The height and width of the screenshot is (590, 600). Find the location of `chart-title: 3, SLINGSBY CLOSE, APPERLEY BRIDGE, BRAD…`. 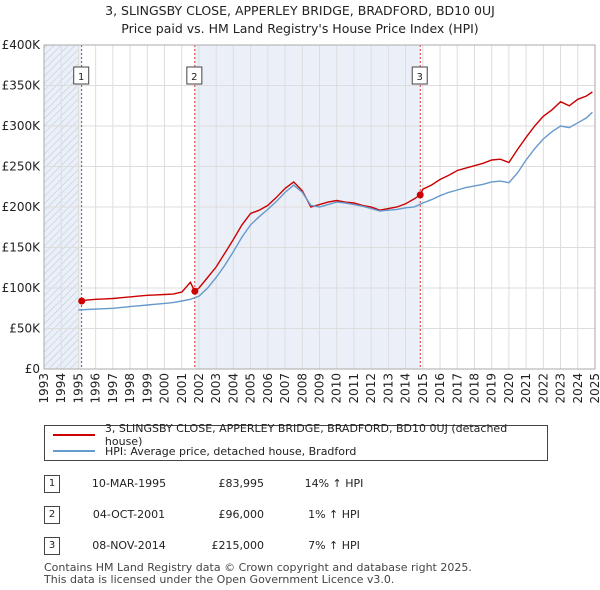

chart-title: 3, SLINGSBY CLOSE, APPERLEY BRIDGE, BRAD… is located at coordinates (300, 10).